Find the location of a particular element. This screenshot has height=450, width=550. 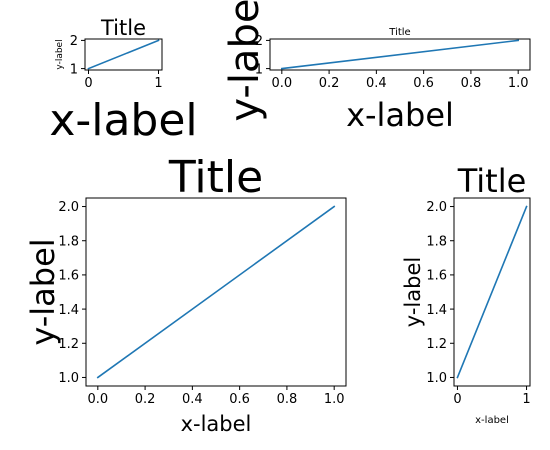

chart-panel-4: 0 1 1.0 1.2 1.4 1.6 1.8 2.0 Title x-label y-label is located at coordinates (466, 294).